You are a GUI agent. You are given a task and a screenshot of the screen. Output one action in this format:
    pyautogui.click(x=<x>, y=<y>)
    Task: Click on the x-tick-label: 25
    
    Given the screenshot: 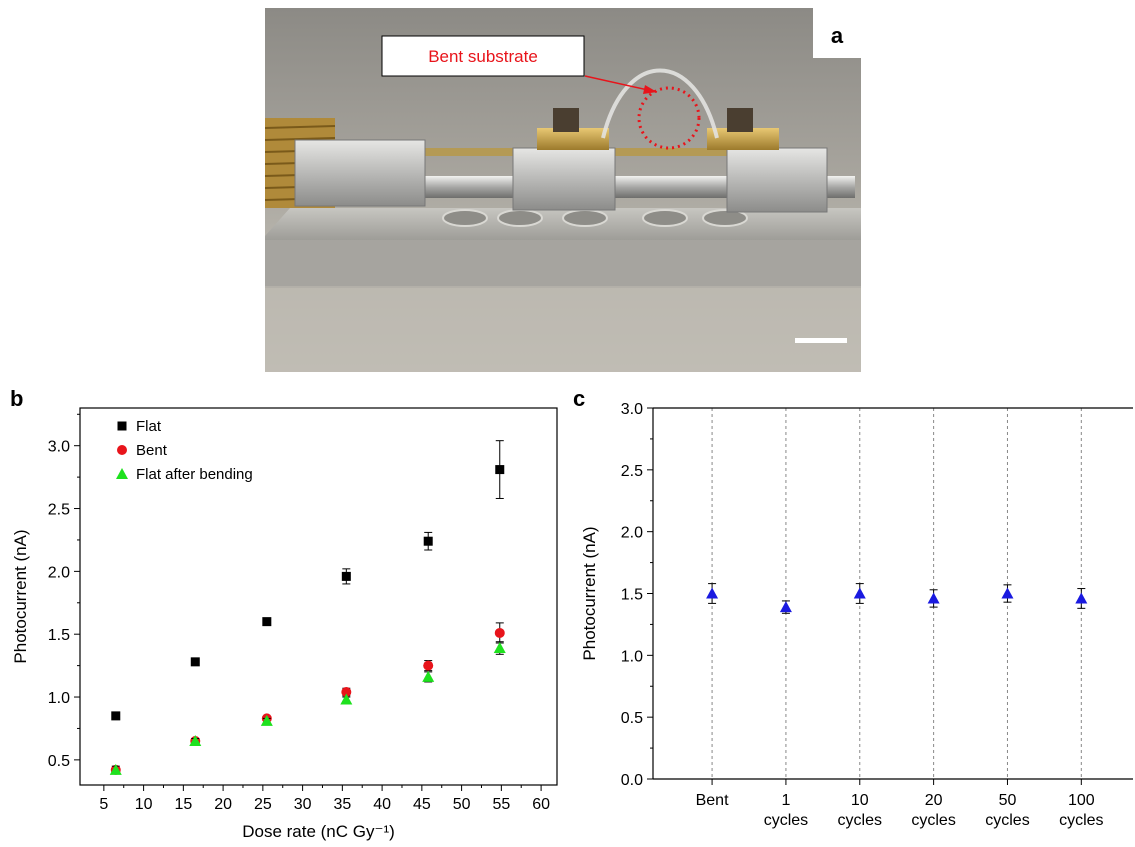 What is the action you would take?
    pyautogui.click(x=263, y=804)
    